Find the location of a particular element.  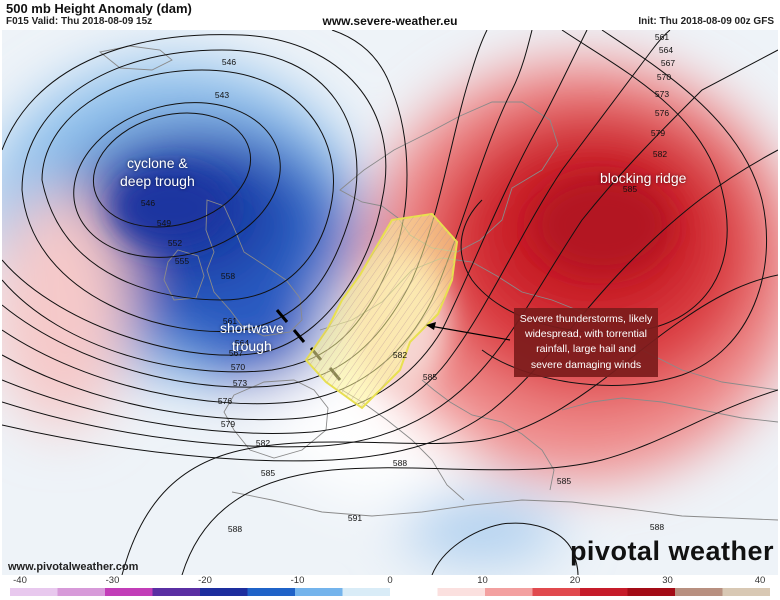

cyclone-label-line: cyclone & is located at coordinates (157, 163).